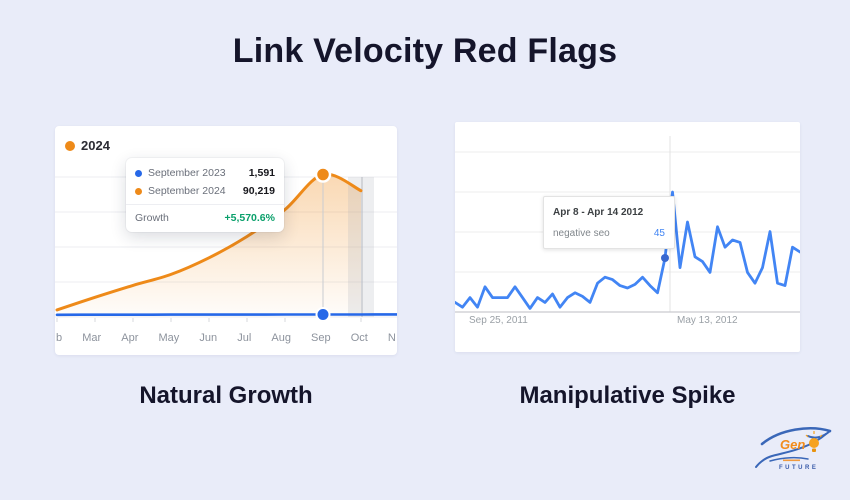 The width and height of the screenshot is (850, 500). I want to click on lightbulb-icon, so click(814, 441).